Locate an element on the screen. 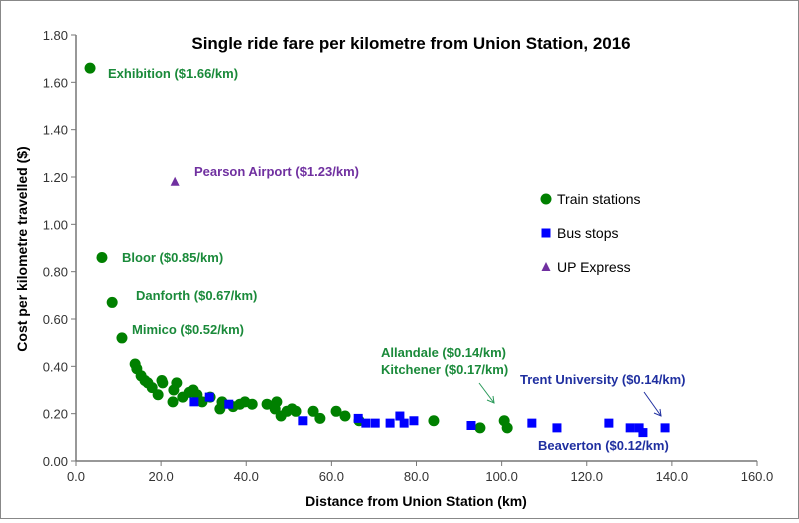  annotation-label: Danforth ($0.67/km) is located at coordinates (196, 295).